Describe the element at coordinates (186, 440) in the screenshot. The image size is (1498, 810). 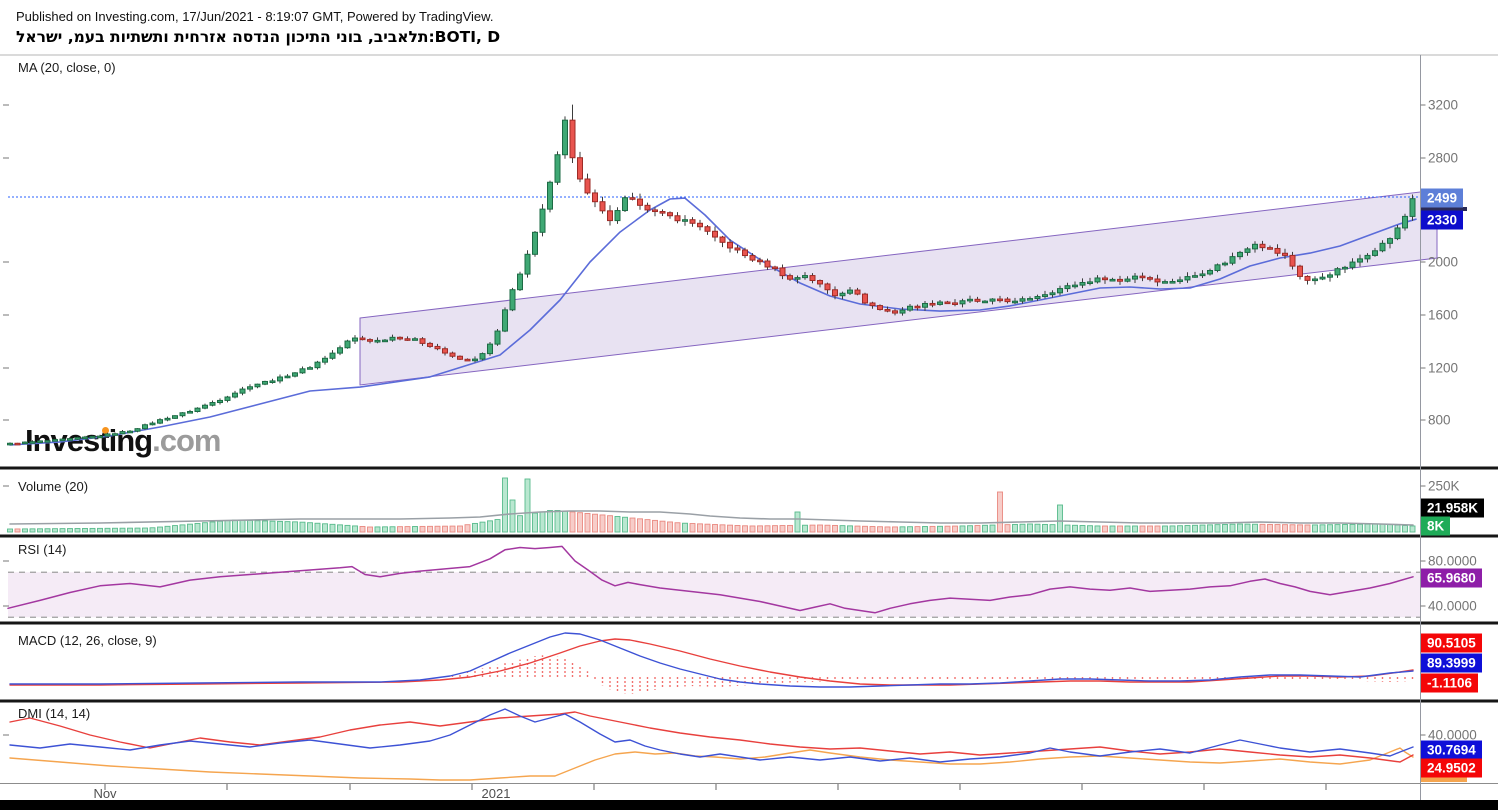
I see `investing-dotcom: .com` at that location.